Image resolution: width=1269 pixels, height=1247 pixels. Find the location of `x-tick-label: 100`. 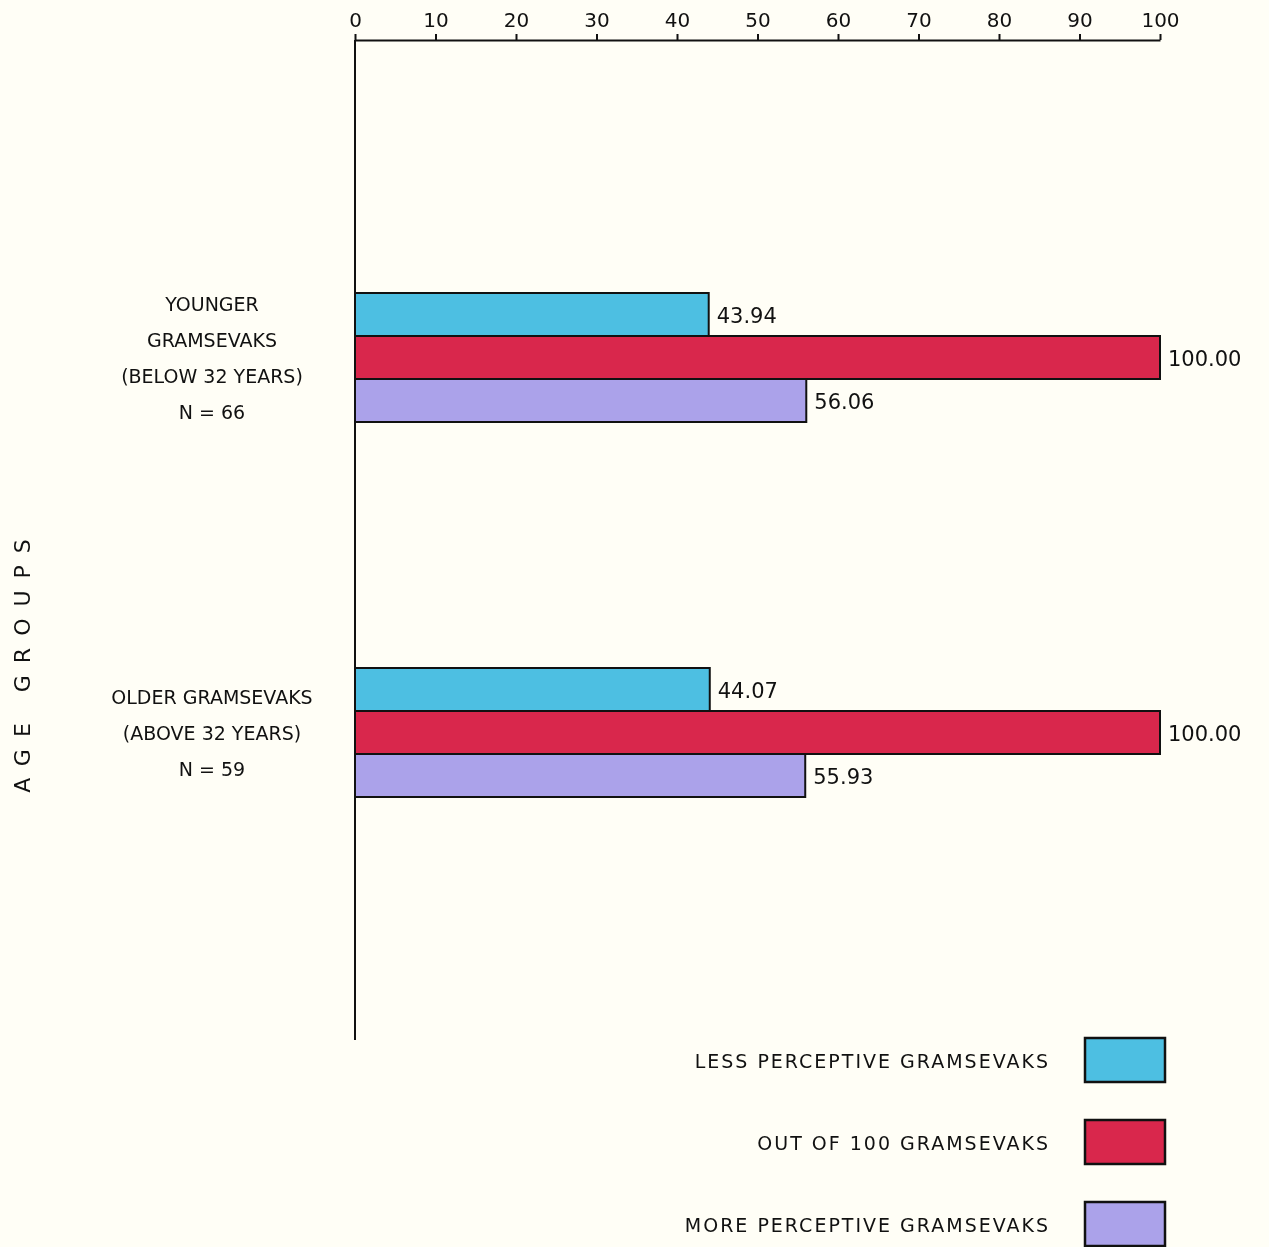

x-tick-label: 100 is located at coordinates (1160, 20).